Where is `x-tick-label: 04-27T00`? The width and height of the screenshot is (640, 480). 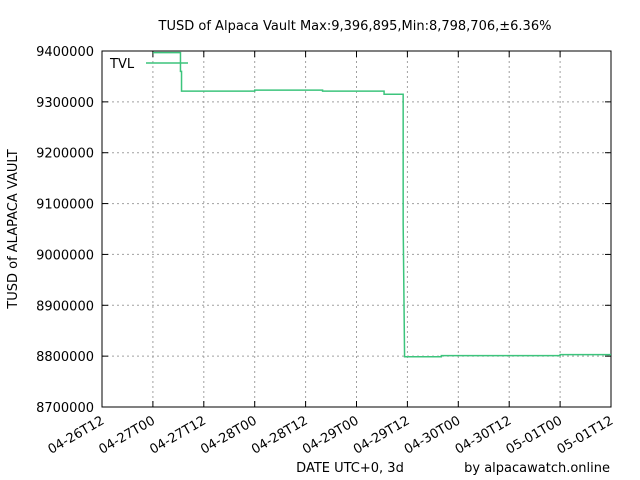
x-tick-label: 04-27T00 is located at coordinates (126, 435).